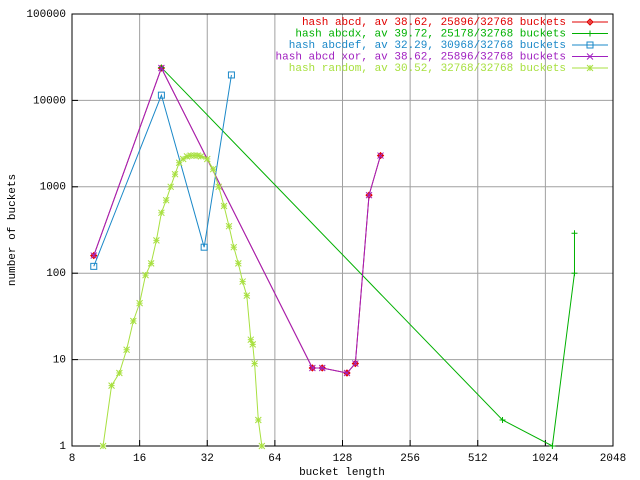  Describe the element at coordinates (139, 459) in the screenshot. I see `x-tick-label: 16` at that location.